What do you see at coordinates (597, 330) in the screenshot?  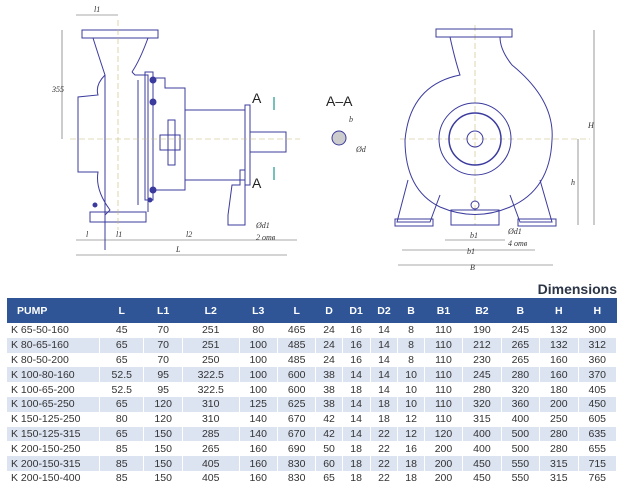 I see `dimension-cell: 300` at bounding box center [597, 330].